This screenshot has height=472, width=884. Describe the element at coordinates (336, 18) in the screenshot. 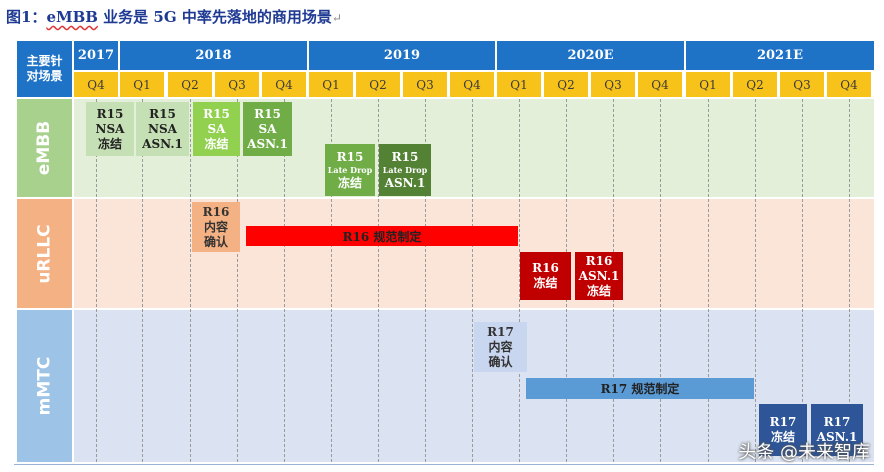

I see `return-mark: ↵` at that location.